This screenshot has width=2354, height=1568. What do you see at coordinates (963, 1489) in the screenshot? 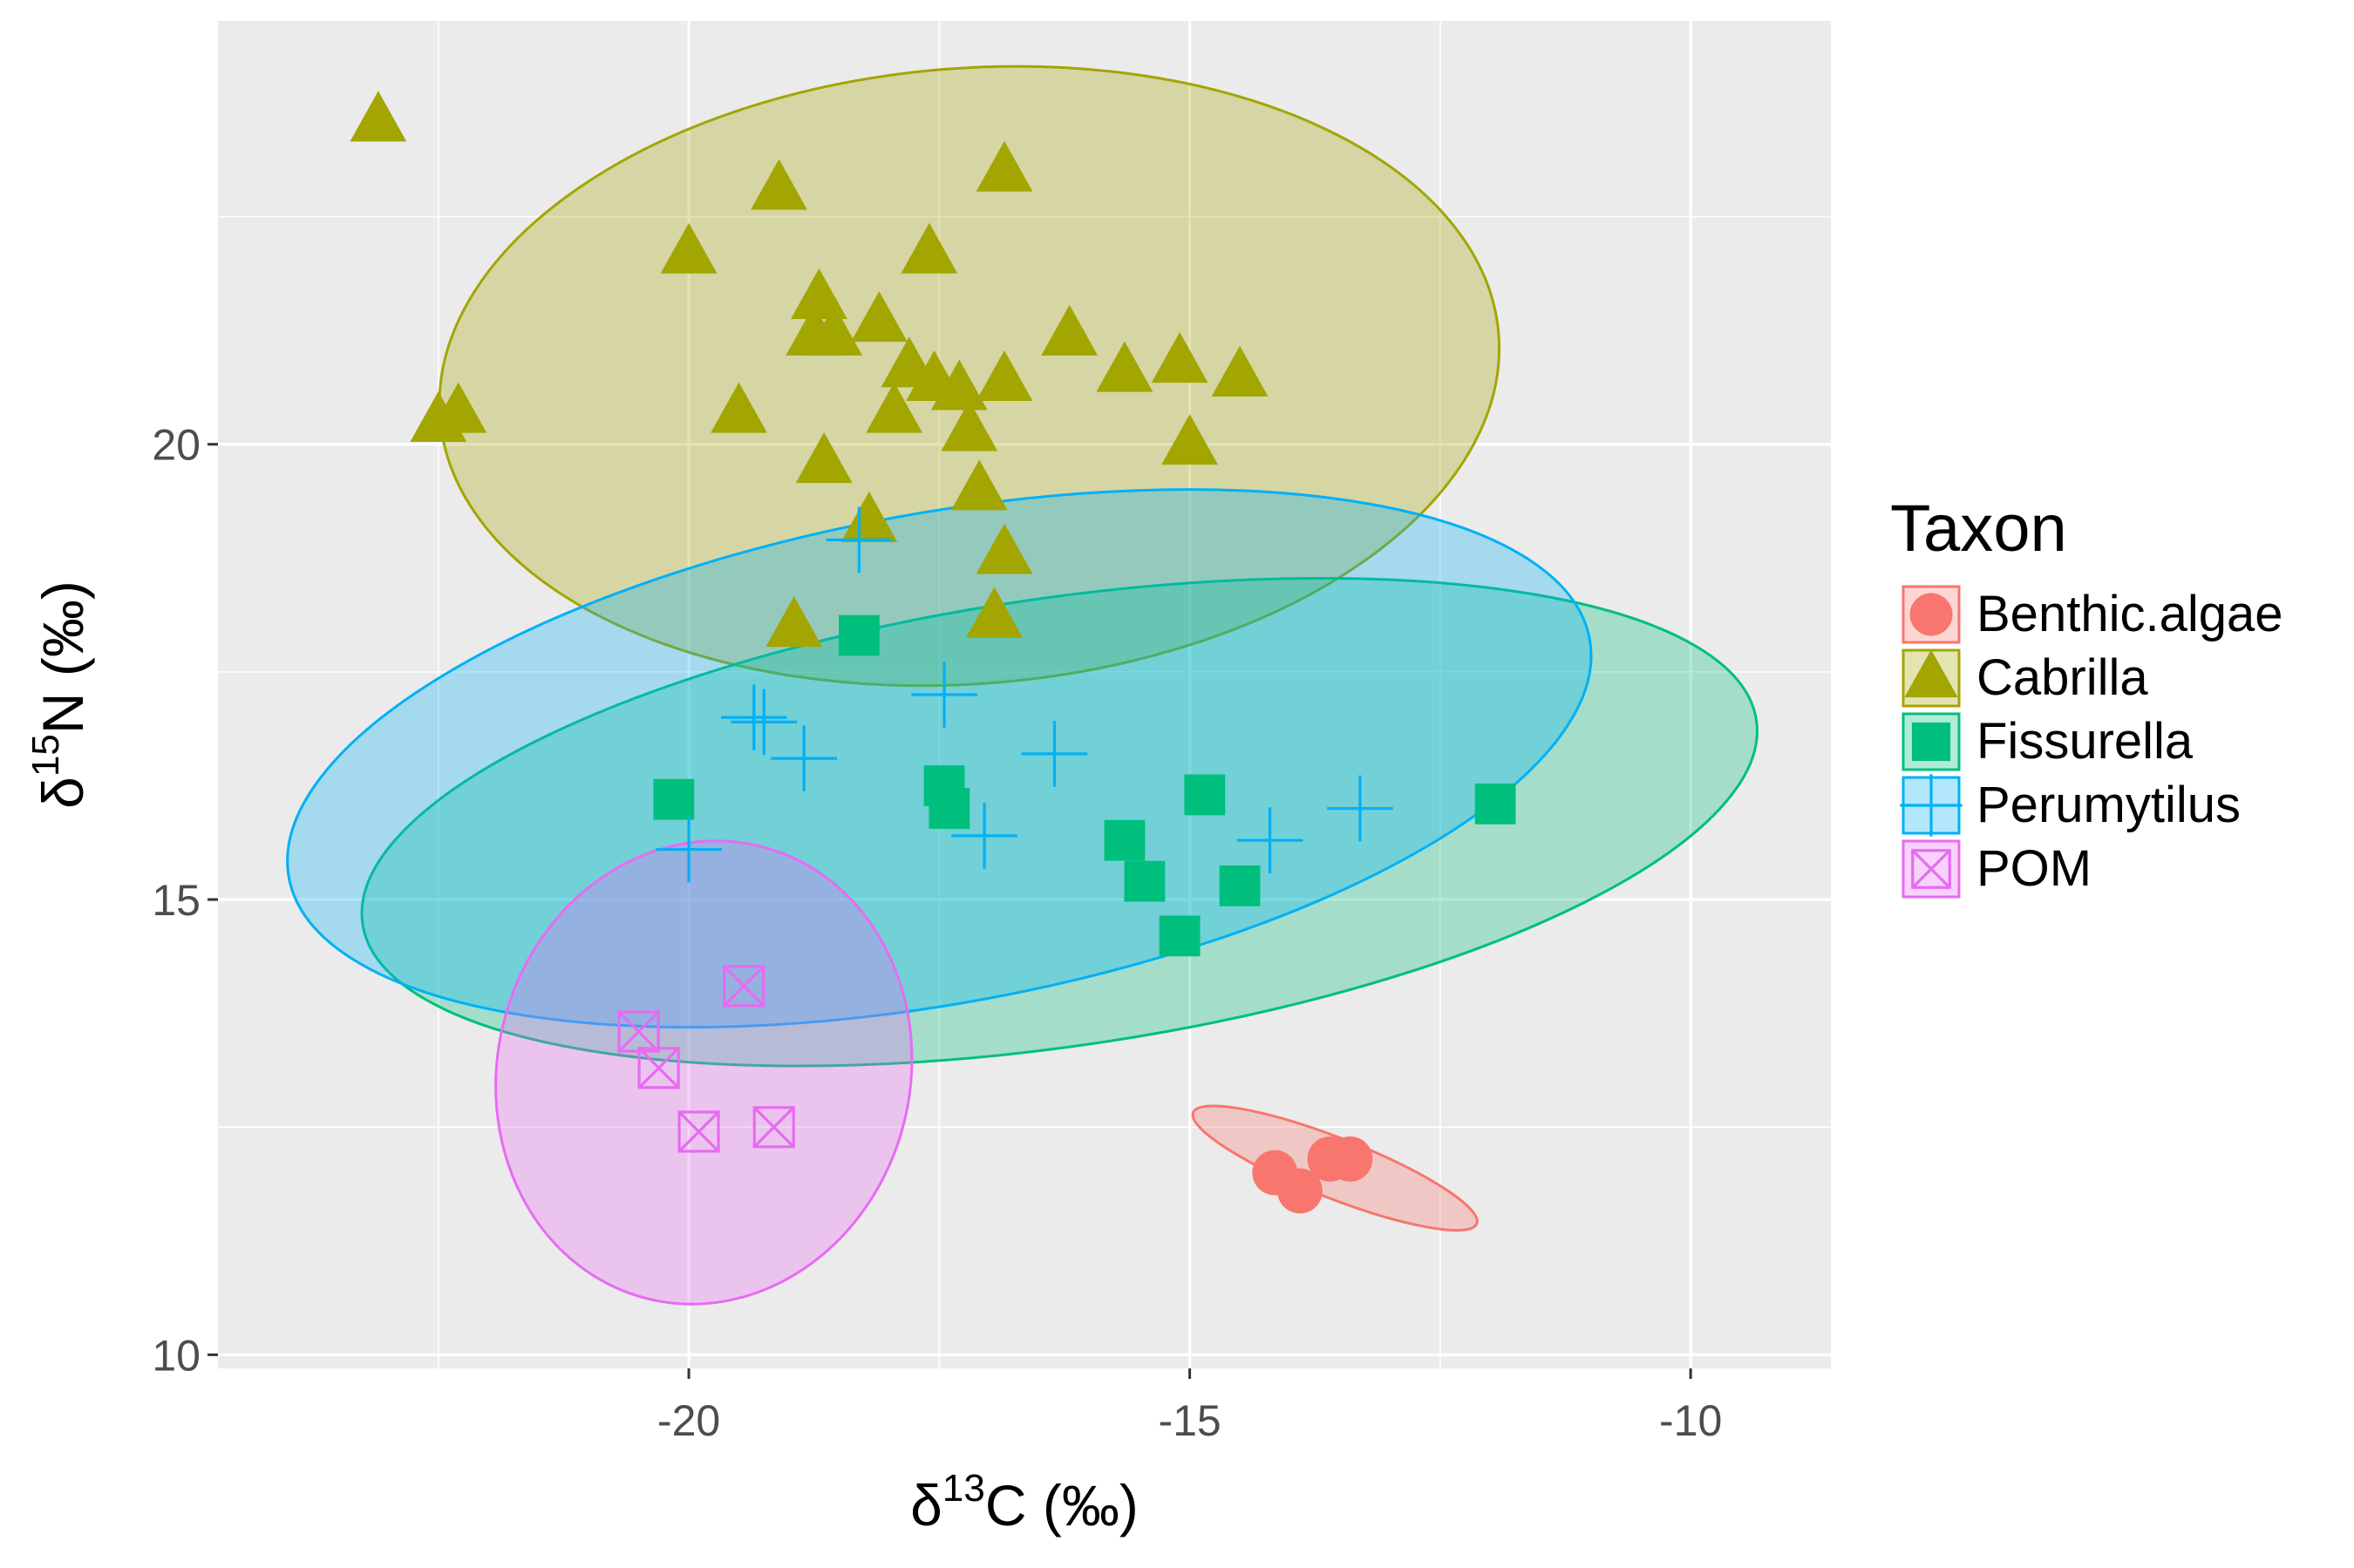
I see `x-axis-title-sup: 13` at bounding box center [963, 1489].